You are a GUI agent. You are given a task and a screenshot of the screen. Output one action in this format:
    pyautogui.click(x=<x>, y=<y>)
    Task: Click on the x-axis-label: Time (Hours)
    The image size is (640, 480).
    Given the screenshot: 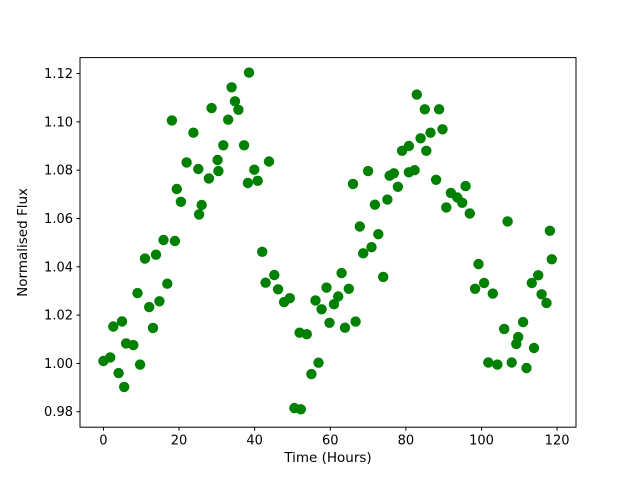 What is the action you would take?
    pyautogui.click(x=327, y=458)
    